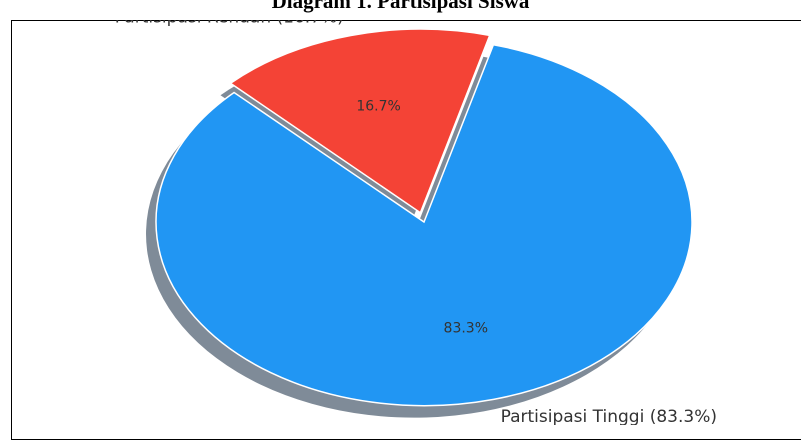 The height and width of the screenshot is (440, 801). Describe the element at coordinates (609, 416) in the screenshot. I see `pie-category-label-partisipasi-tinggi: Partisipasi Tinggi (83.3%)` at that location.